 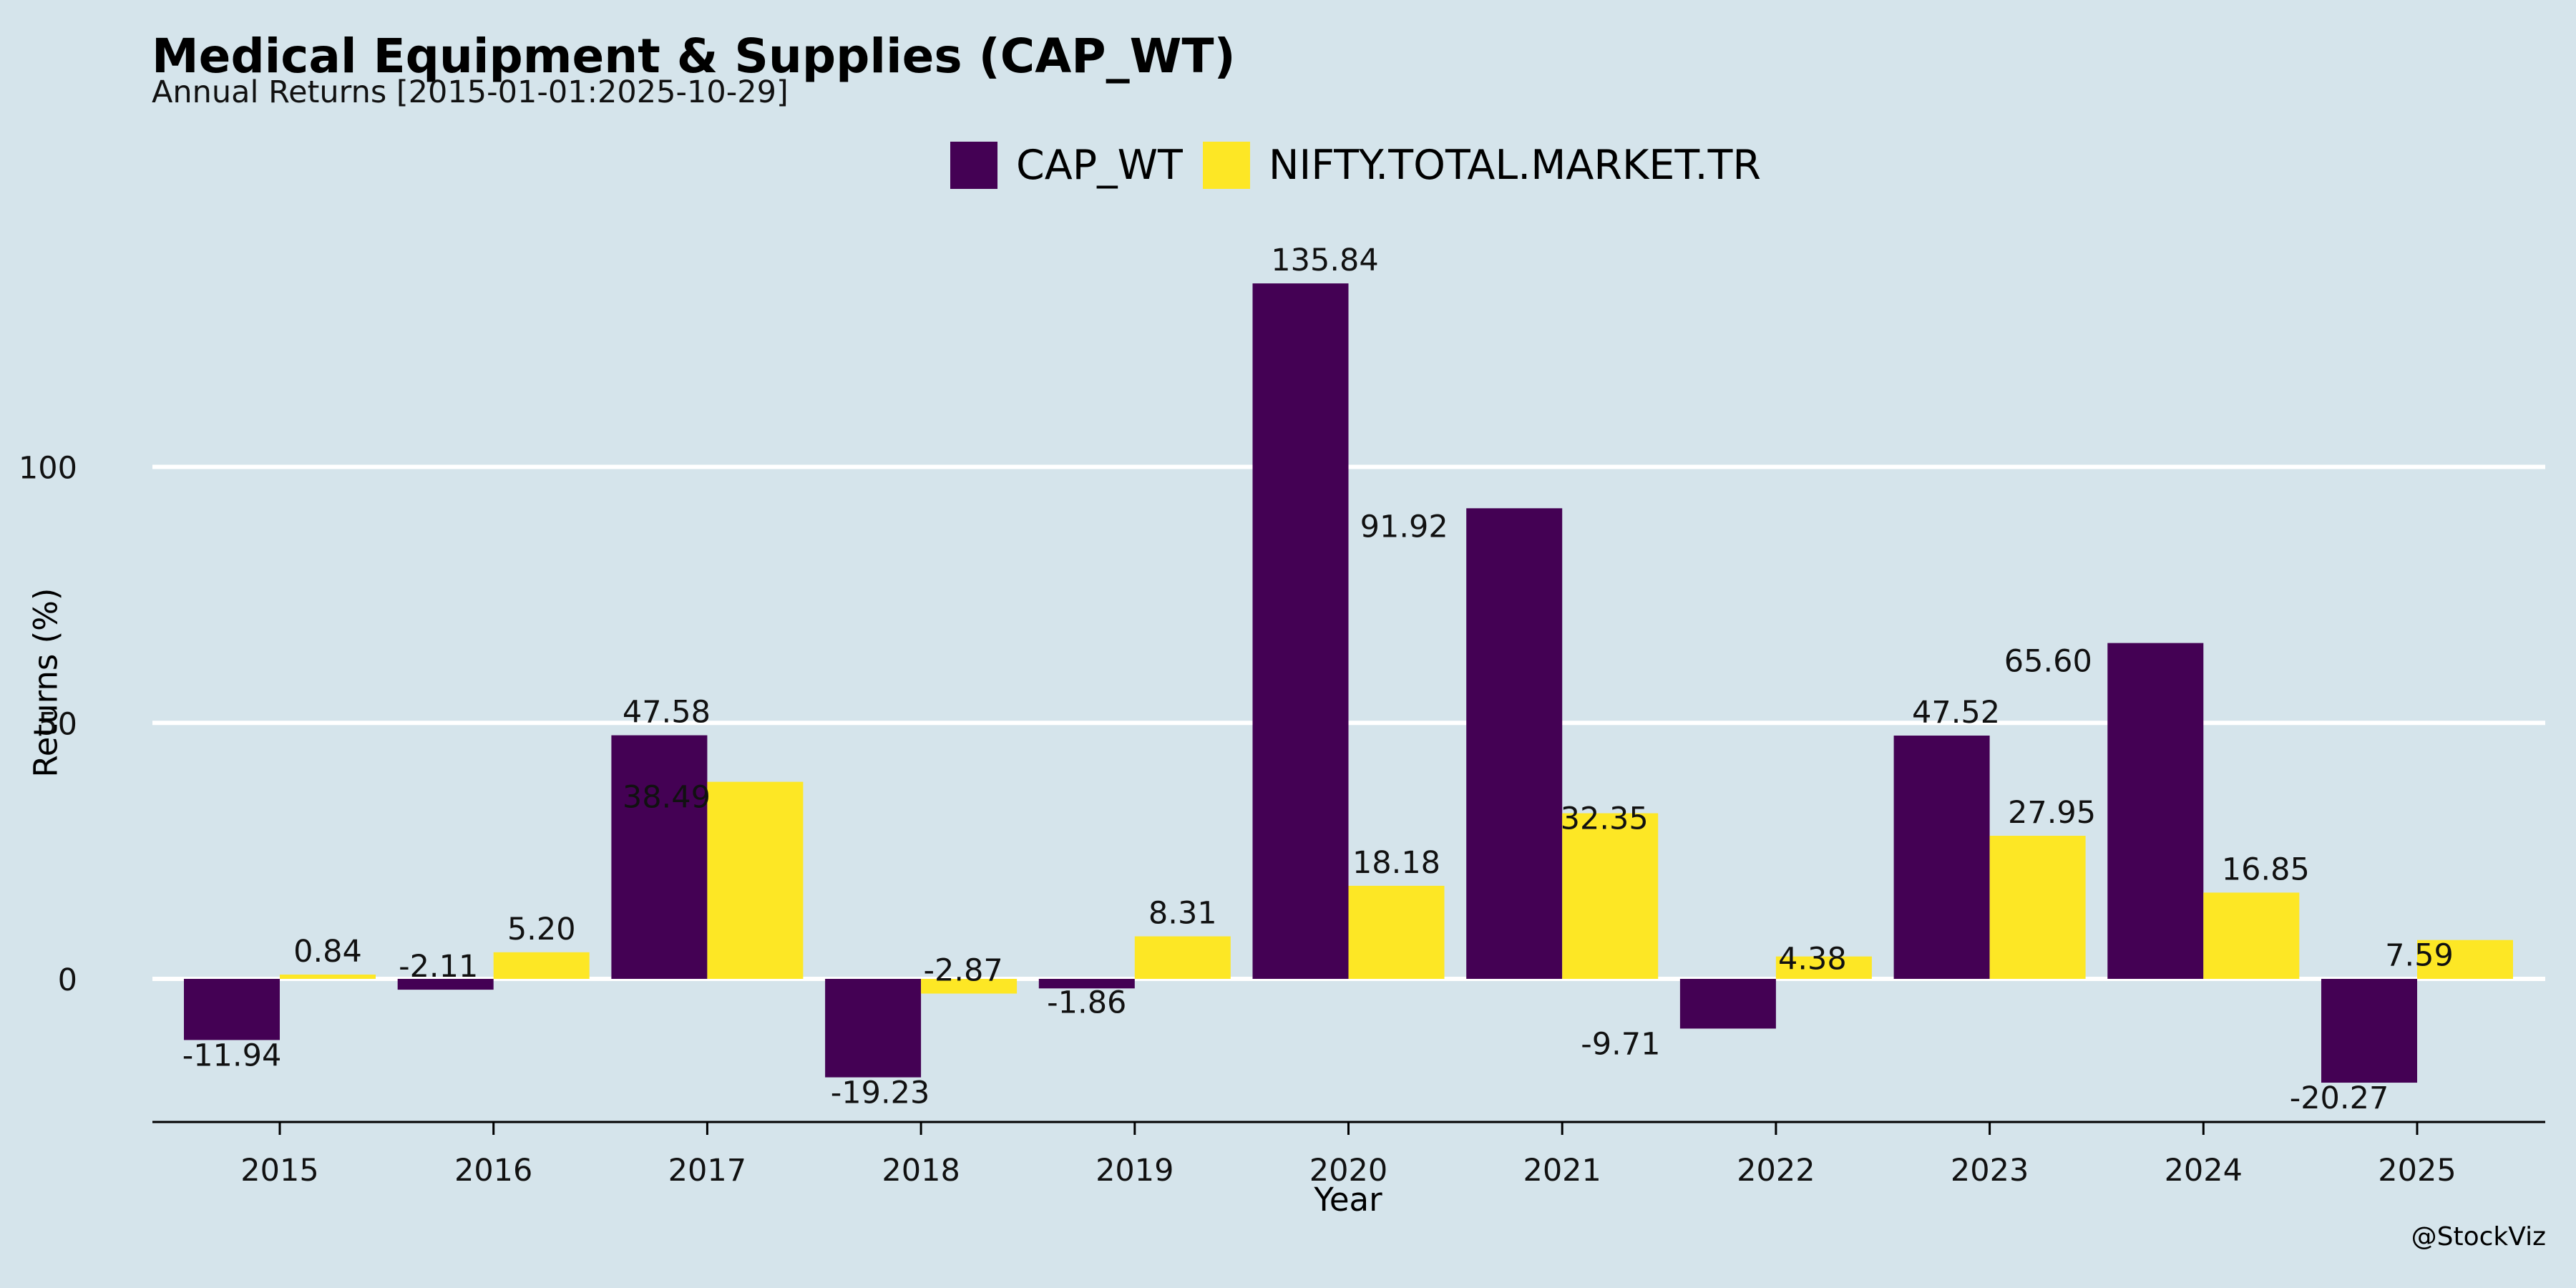 What do you see at coordinates (327, 952) in the screenshot?
I see `data-label-nifty-2015: 0.84` at bounding box center [327, 952].